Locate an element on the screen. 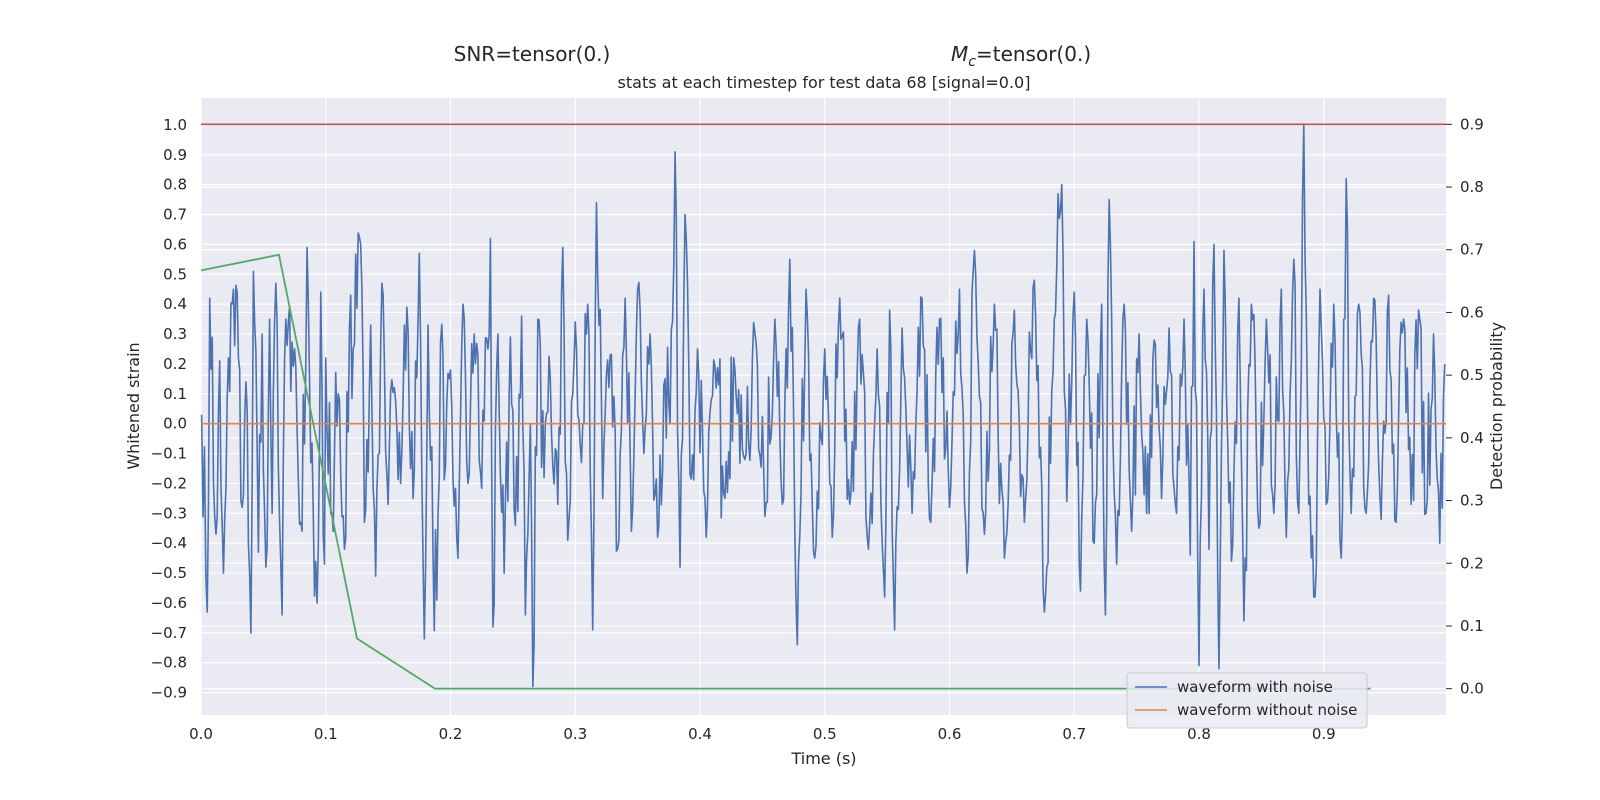 Image resolution: width=1600 pixels, height=800 pixels. y-tick-label: 0.7 is located at coordinates (175, 215).